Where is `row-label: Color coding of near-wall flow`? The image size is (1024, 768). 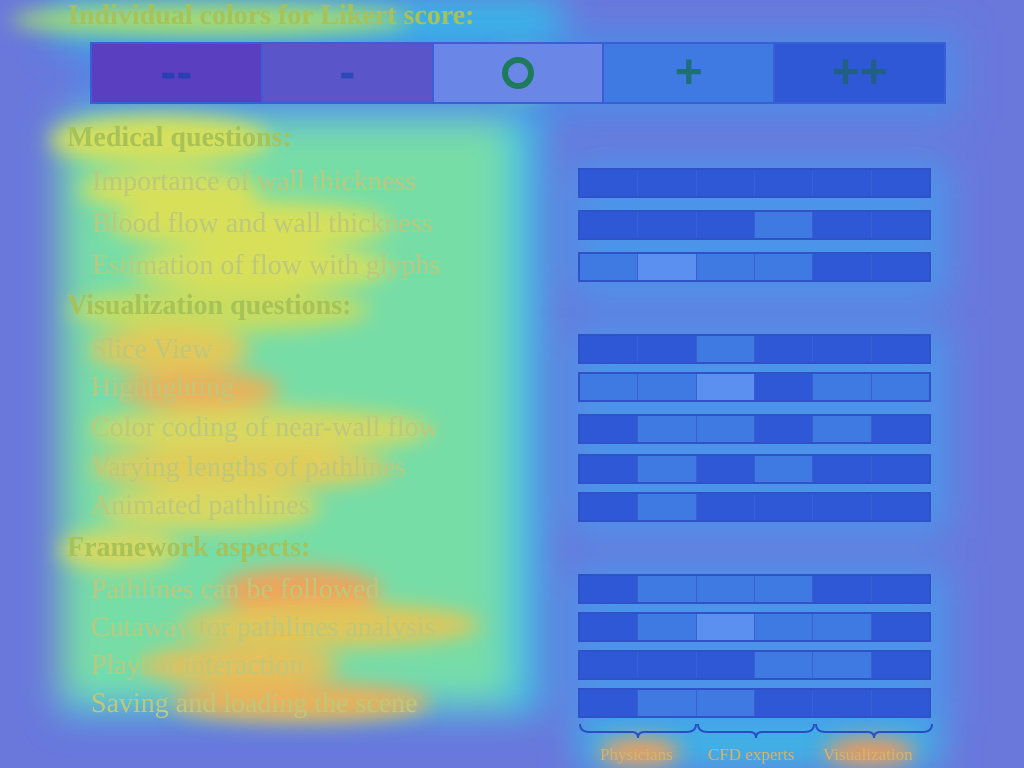 row-label: Color coding of near-wall flow is located at coordinates (265, 427).